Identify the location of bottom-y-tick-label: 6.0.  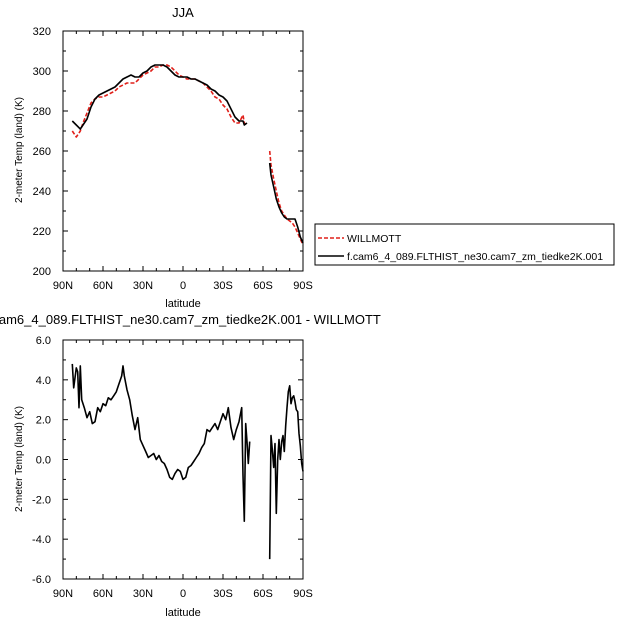
(43, 341).